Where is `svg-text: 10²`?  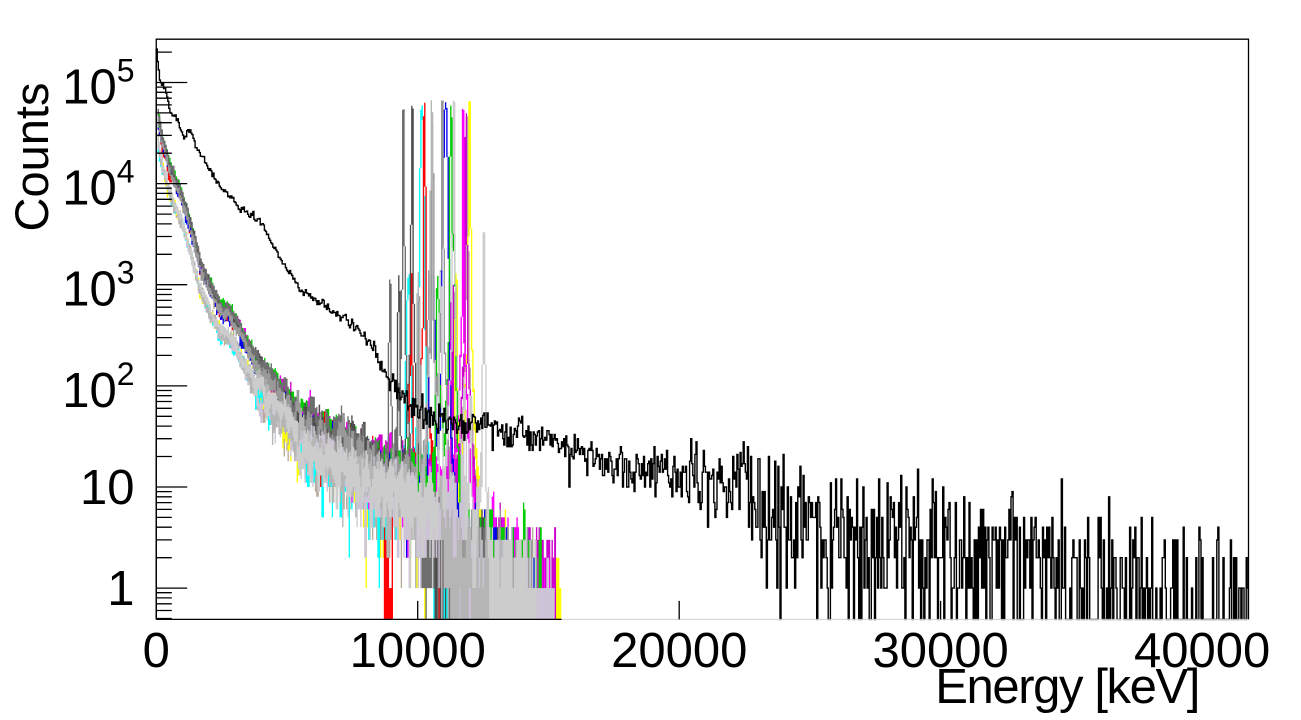 svg-text: 10² is located at coordinates (98, 387).